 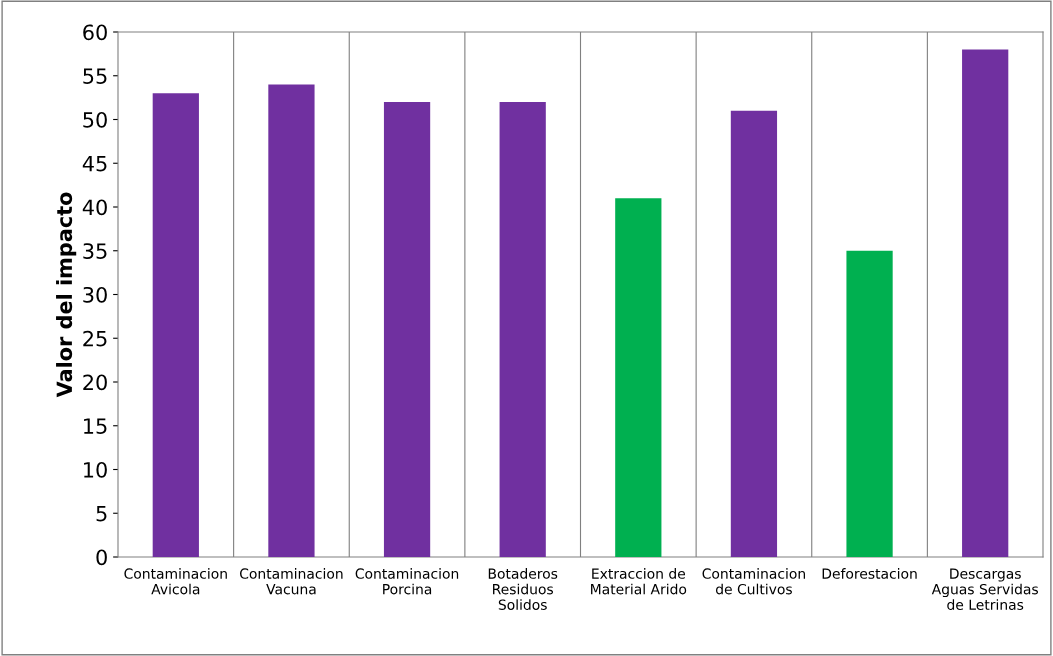 What do you see at coordinates (753, 581) in the screenshot?
I see `x-tick-label: Contaminacion de Cultivos` at bounding box center [753, 581].